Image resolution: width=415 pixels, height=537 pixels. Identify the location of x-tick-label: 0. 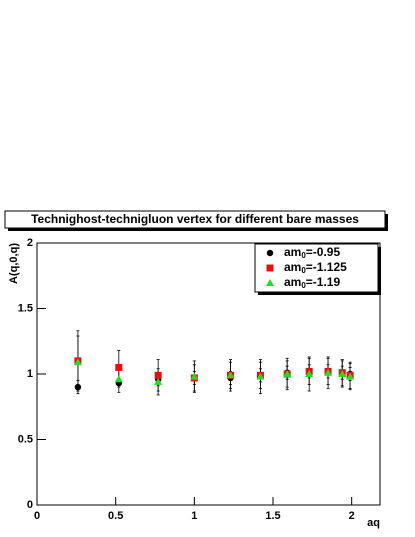
(37, 516).